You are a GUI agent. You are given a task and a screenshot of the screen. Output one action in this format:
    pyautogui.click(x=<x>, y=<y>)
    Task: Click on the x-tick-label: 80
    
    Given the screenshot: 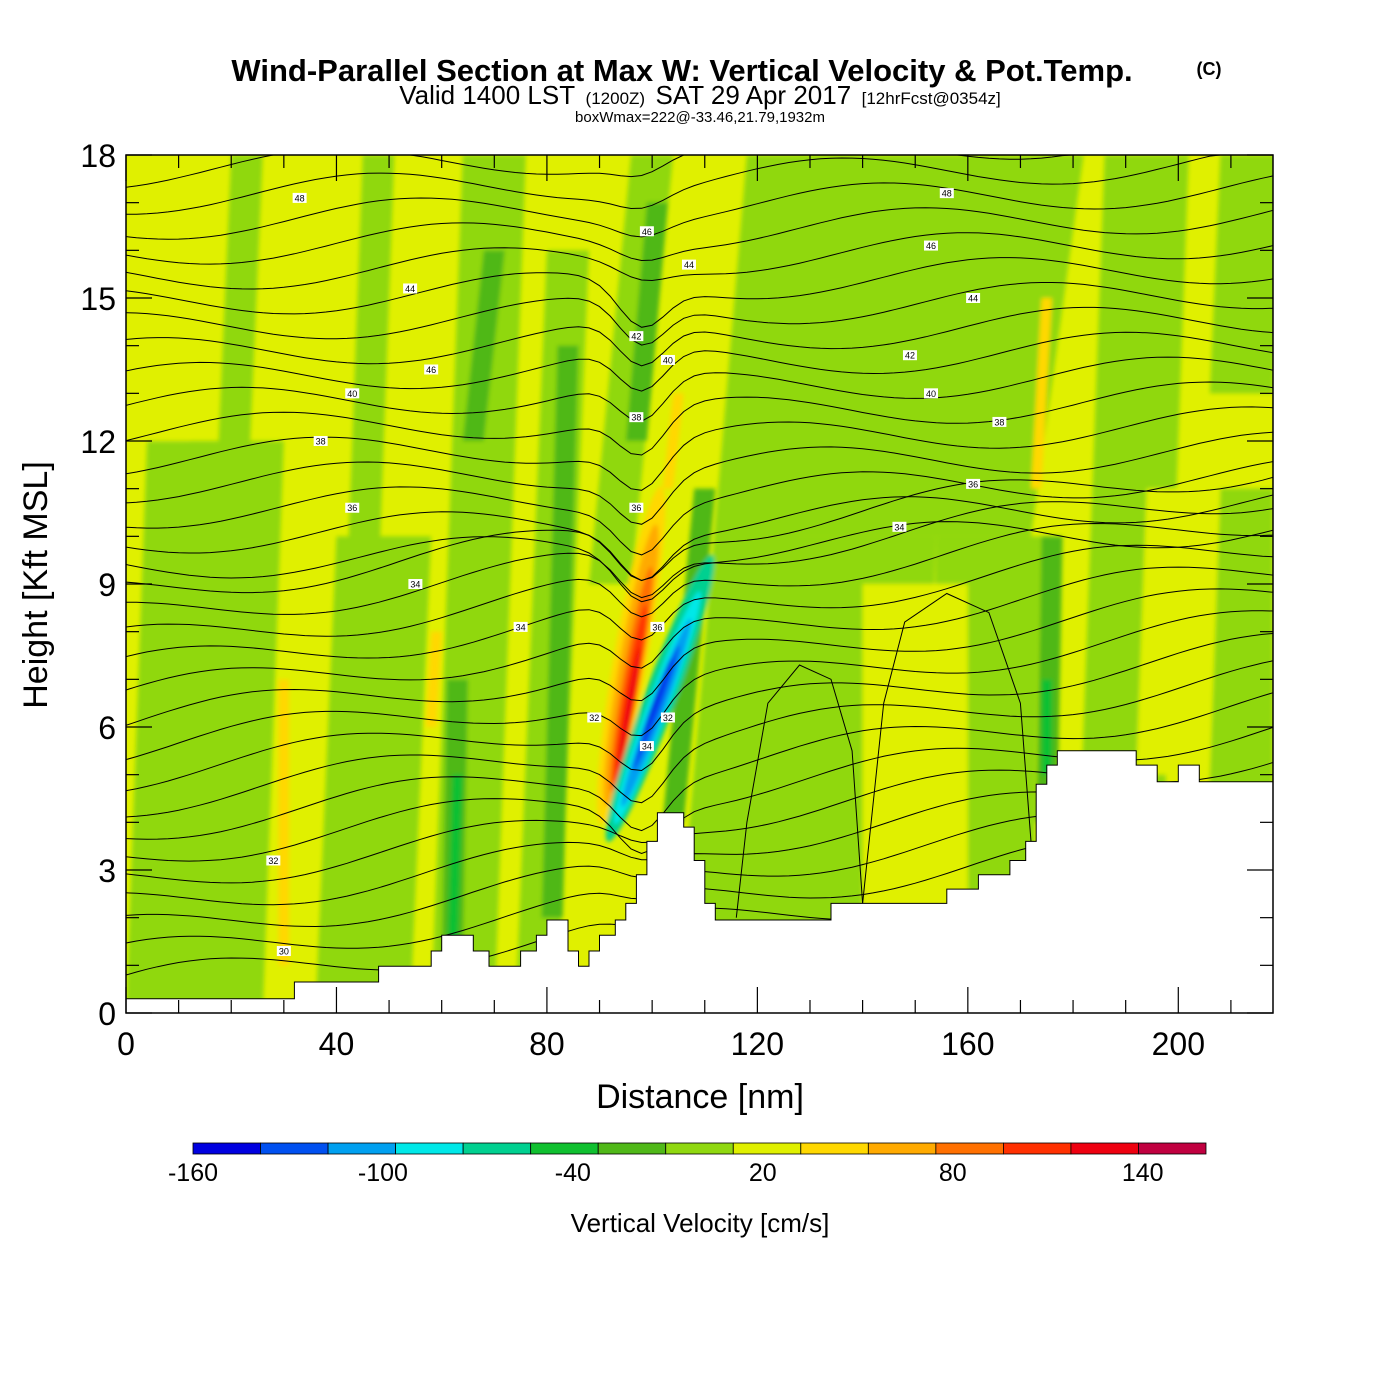 What is the action you would take?
    pyautogui.click(x=547, y=1044)
    